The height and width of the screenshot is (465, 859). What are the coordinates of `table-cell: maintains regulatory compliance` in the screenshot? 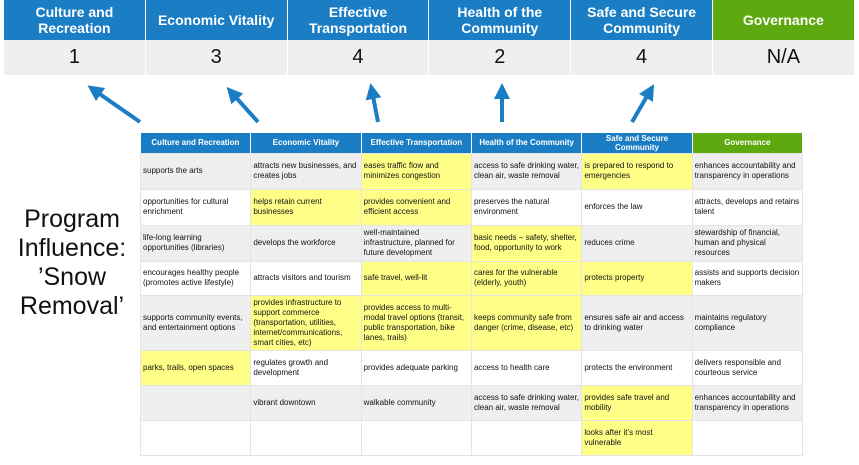 It's located at (747, 322).